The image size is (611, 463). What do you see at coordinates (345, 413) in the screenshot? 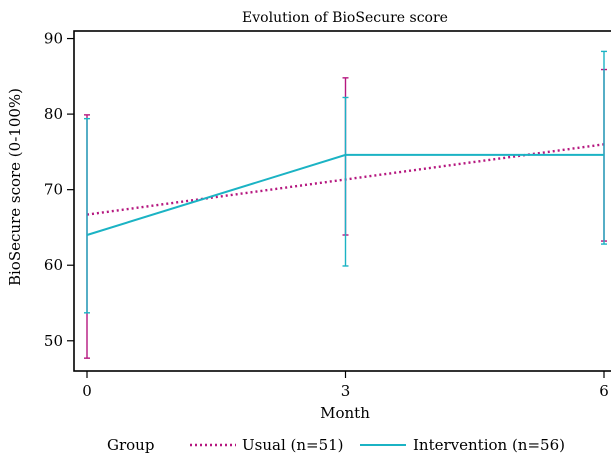
I see `x-axis-title: Month` at bounding box center [345, 413].